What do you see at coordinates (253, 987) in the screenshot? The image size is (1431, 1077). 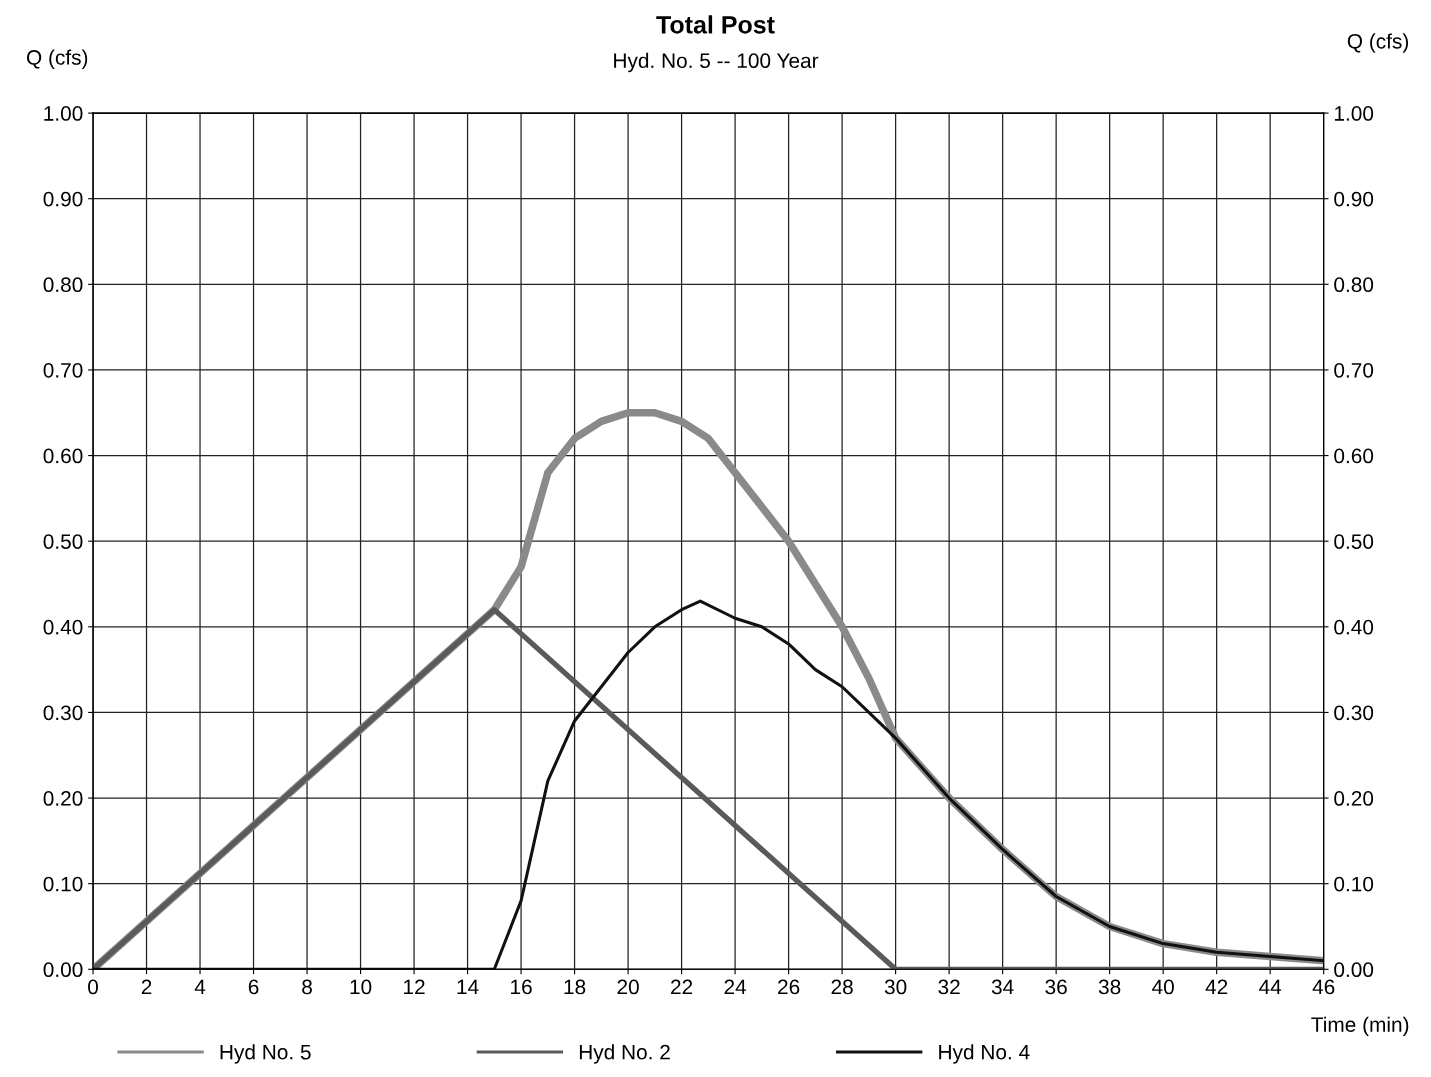 I see `x-tick-label: 6` at bounding box center [253, 987].